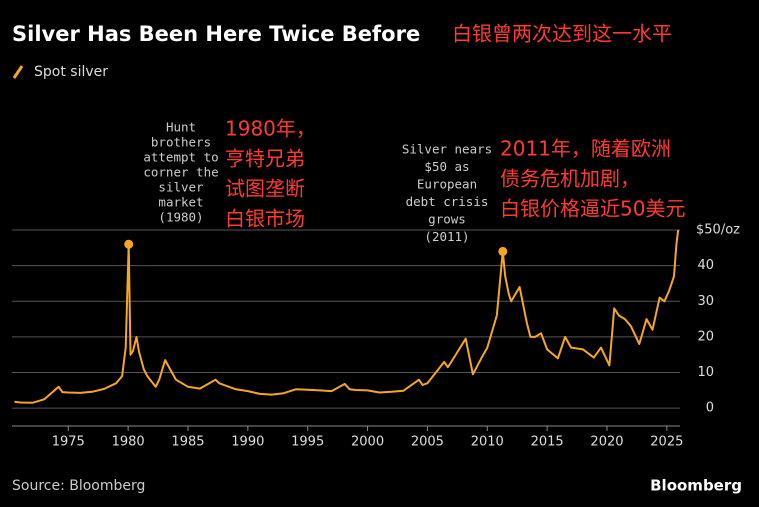 The height and width of the screenshot is (507, 759). Describe the element at coordinates (187, 442) in the screenshot. I see `x-tick-label: 1985` at that location.